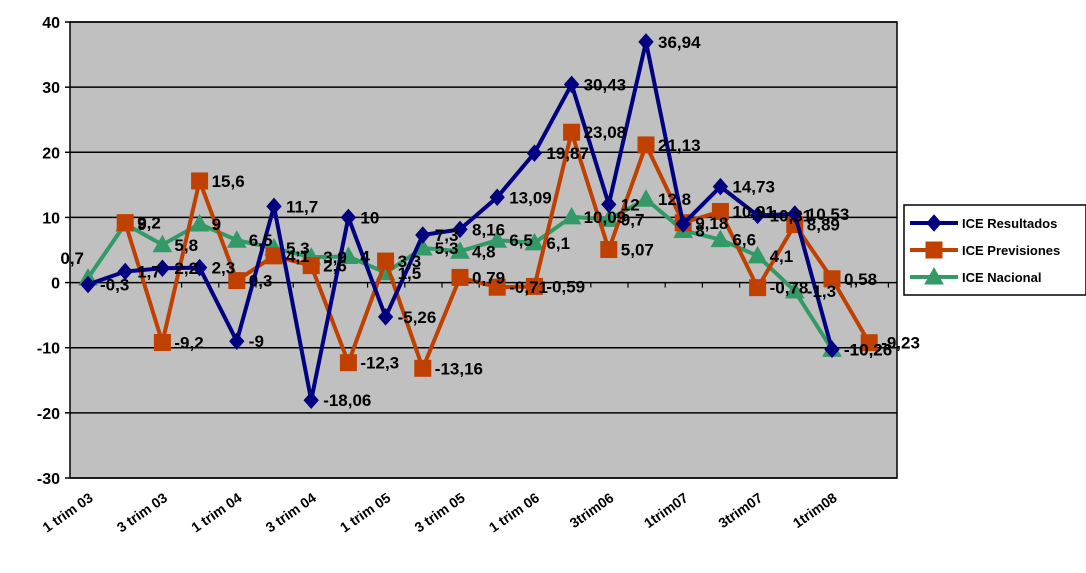  I want to click on data-label: 12, so click(630, 204).